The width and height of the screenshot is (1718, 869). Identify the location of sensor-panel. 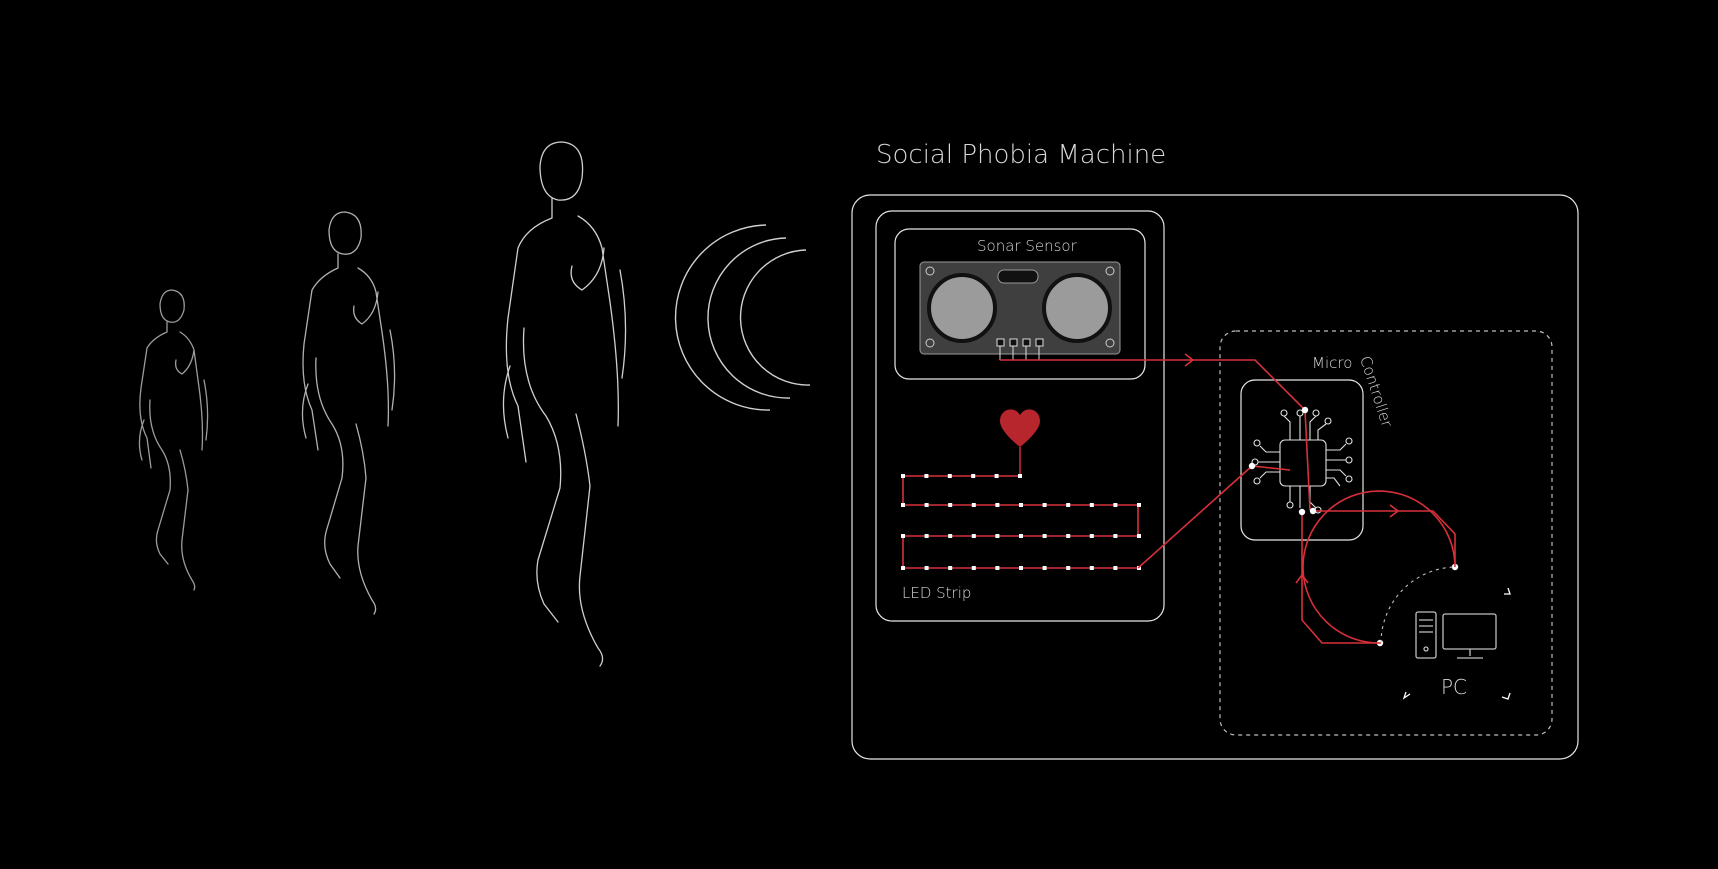
(1020, 416).